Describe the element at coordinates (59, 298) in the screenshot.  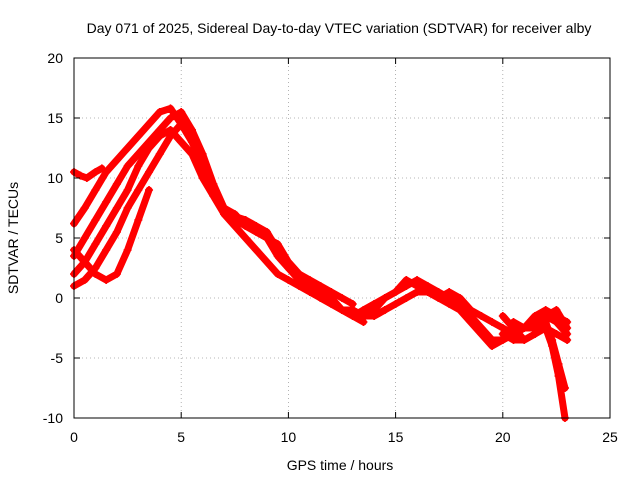
I see `y-tick-label: 0` at that location.